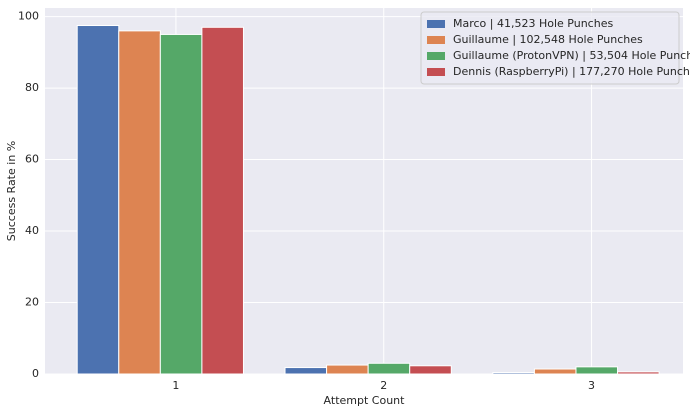  I want to click on y-tick-label: 20, so click(32, 302).